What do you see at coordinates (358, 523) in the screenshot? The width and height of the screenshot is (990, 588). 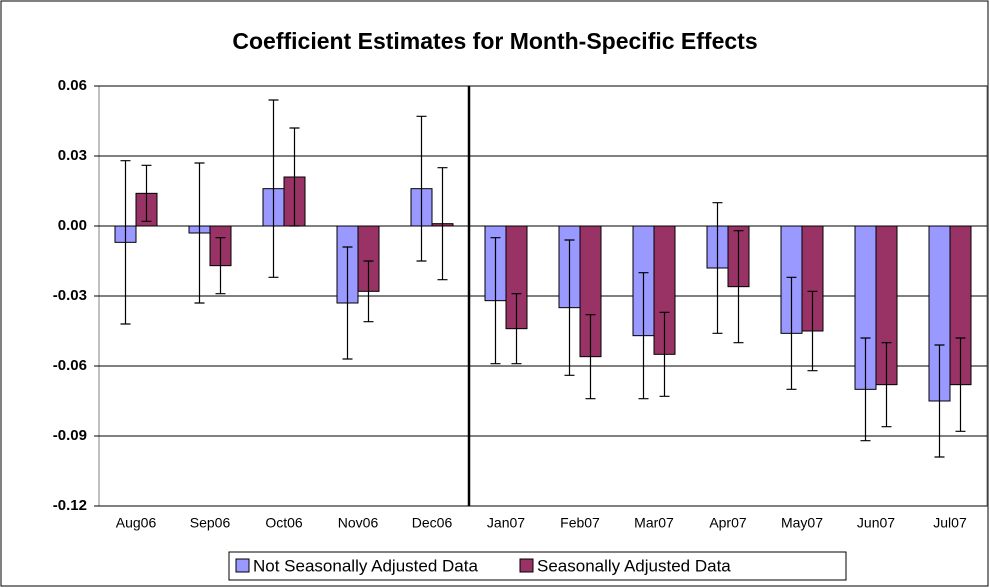 I see `x-tick-label: Nov06` at bounding box center [358, 523].